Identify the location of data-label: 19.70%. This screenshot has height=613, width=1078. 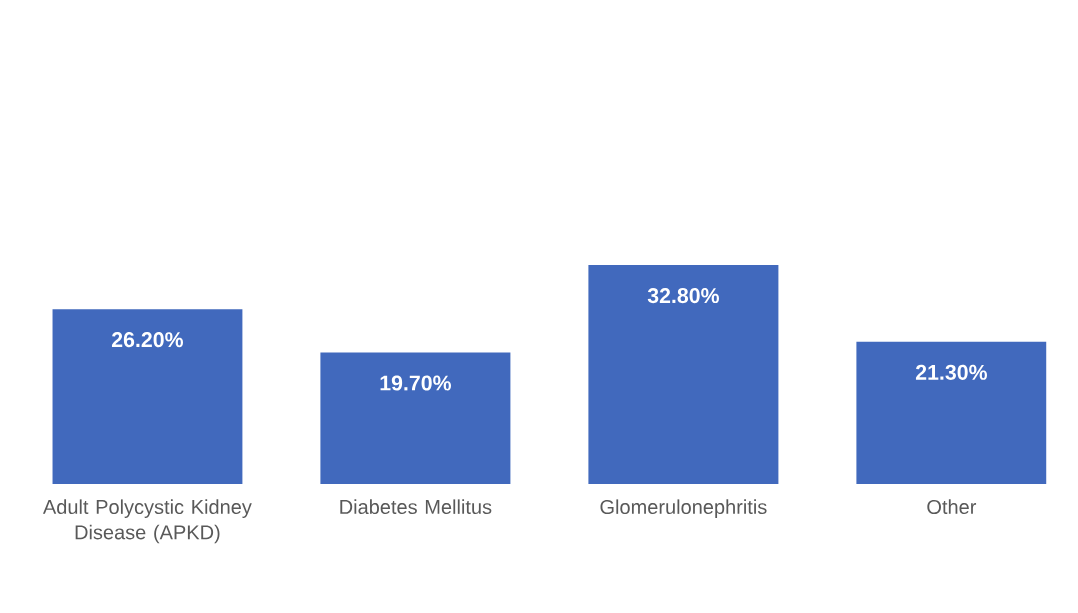
(416, 383).